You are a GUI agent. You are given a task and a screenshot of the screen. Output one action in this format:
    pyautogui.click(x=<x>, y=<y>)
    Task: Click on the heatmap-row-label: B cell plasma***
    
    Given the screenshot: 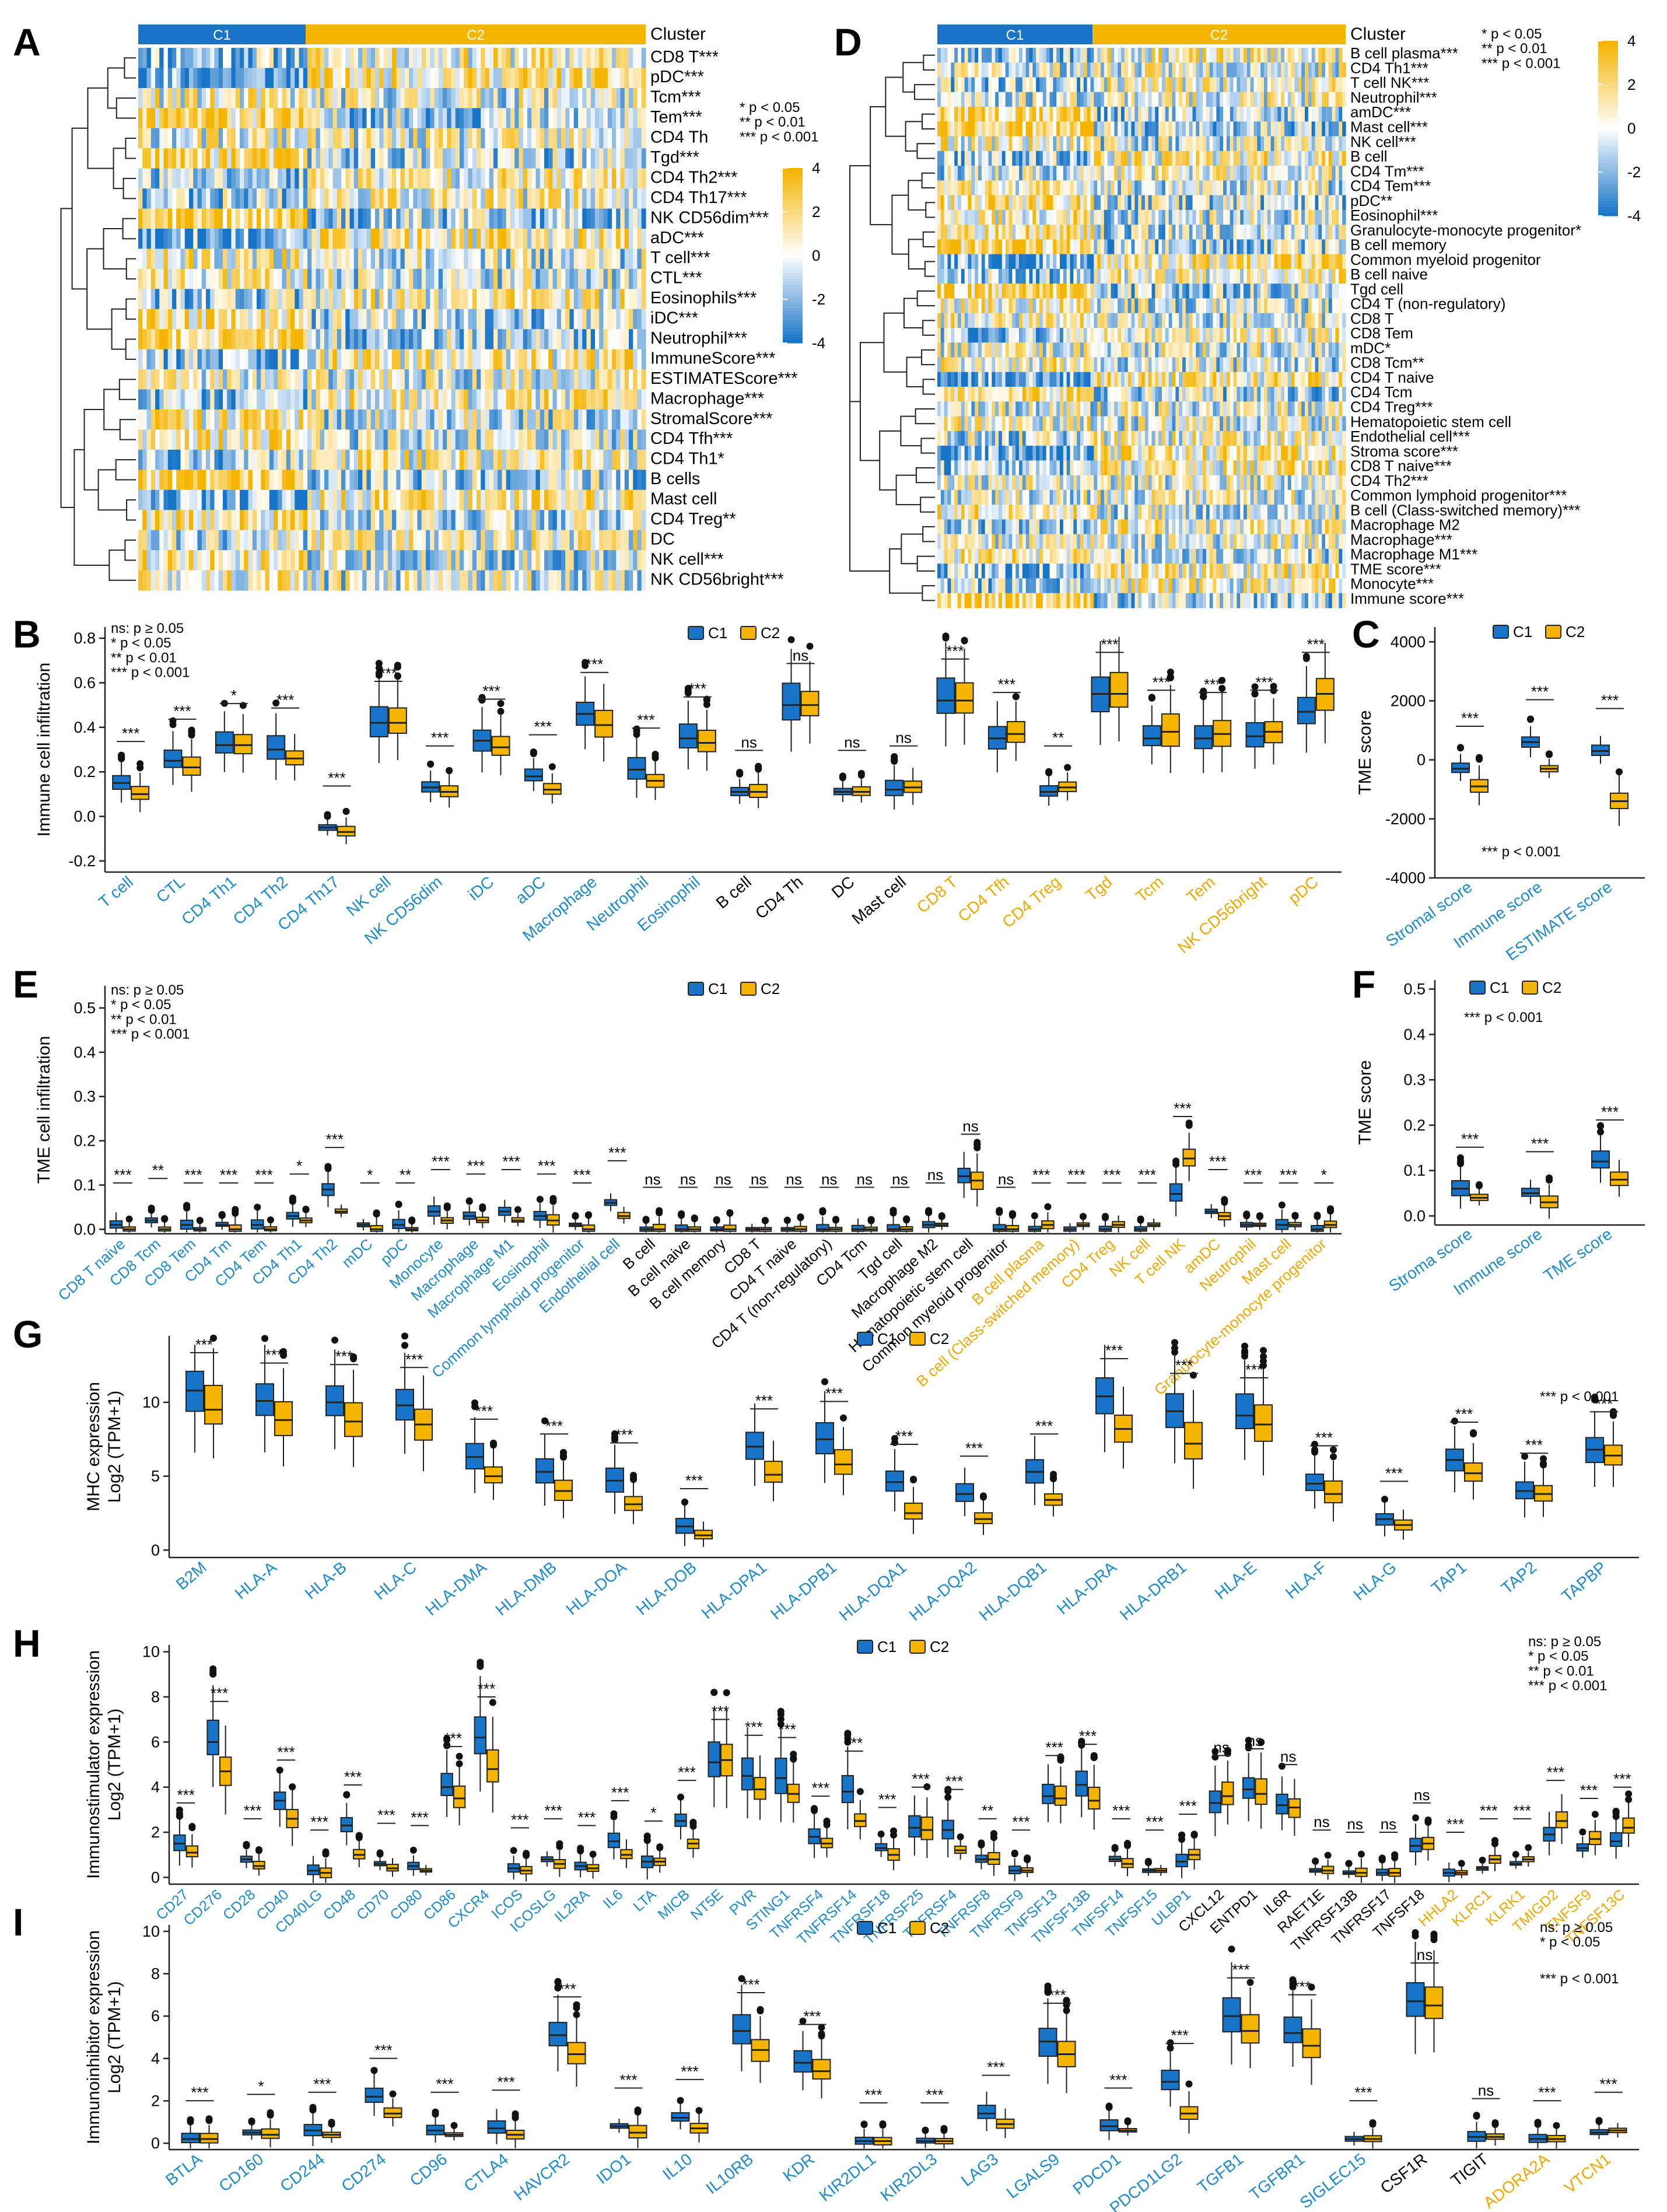 What is the action you would take?
    pyautogui.click(x=1404, y=53)
    